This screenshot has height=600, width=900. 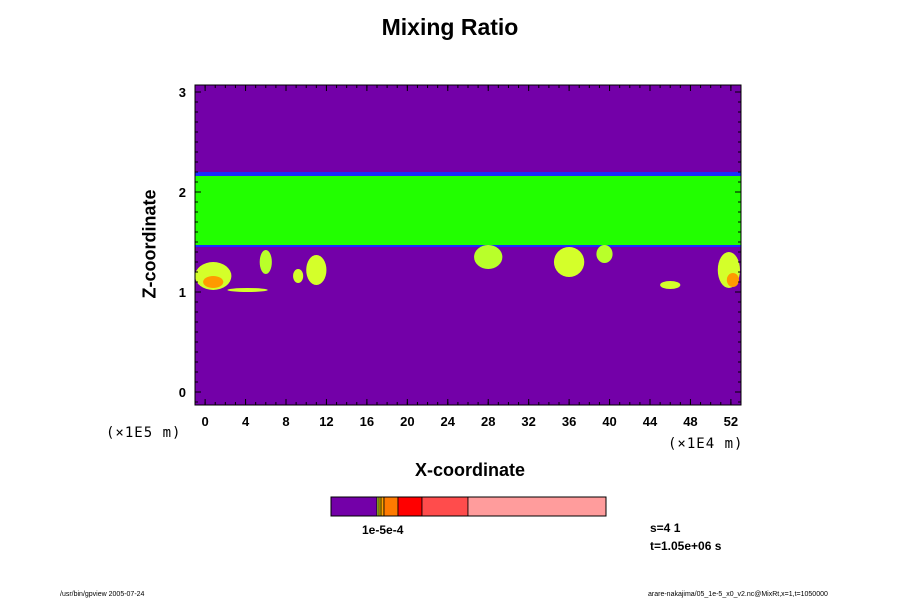 What do you see at coordinates (665, 528) in the screenshot?
I see `step-stamp: s=4 1` at bounding box center [665, 528].